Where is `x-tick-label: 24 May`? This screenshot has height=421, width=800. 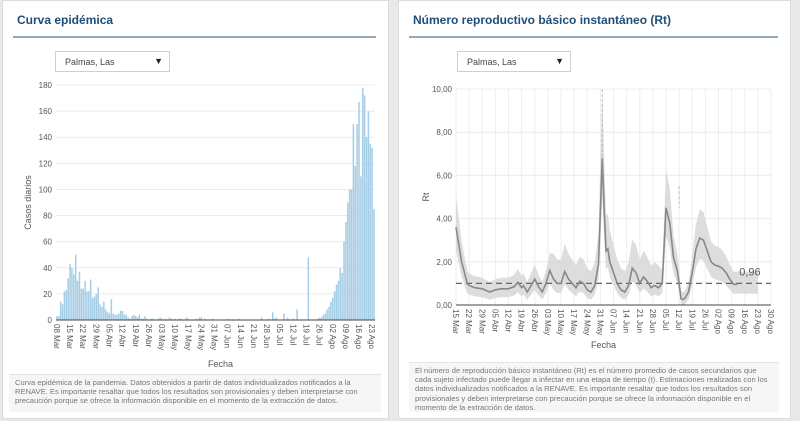 x-tick-label: 24 May is located at coordinates (586, 322).